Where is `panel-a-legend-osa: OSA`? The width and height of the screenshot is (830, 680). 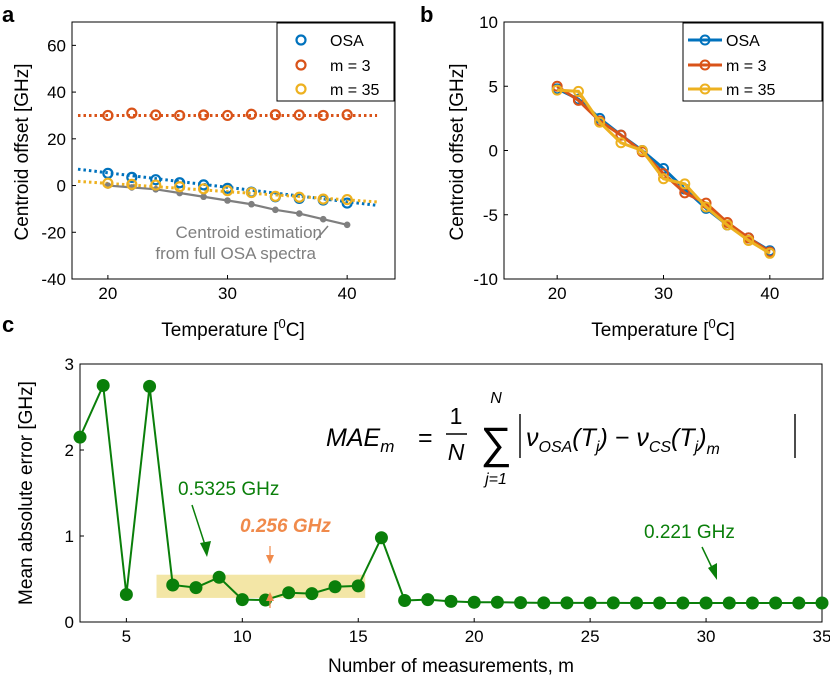 panel-a-legend-osa: OSA is located at coordinates (347, 41).